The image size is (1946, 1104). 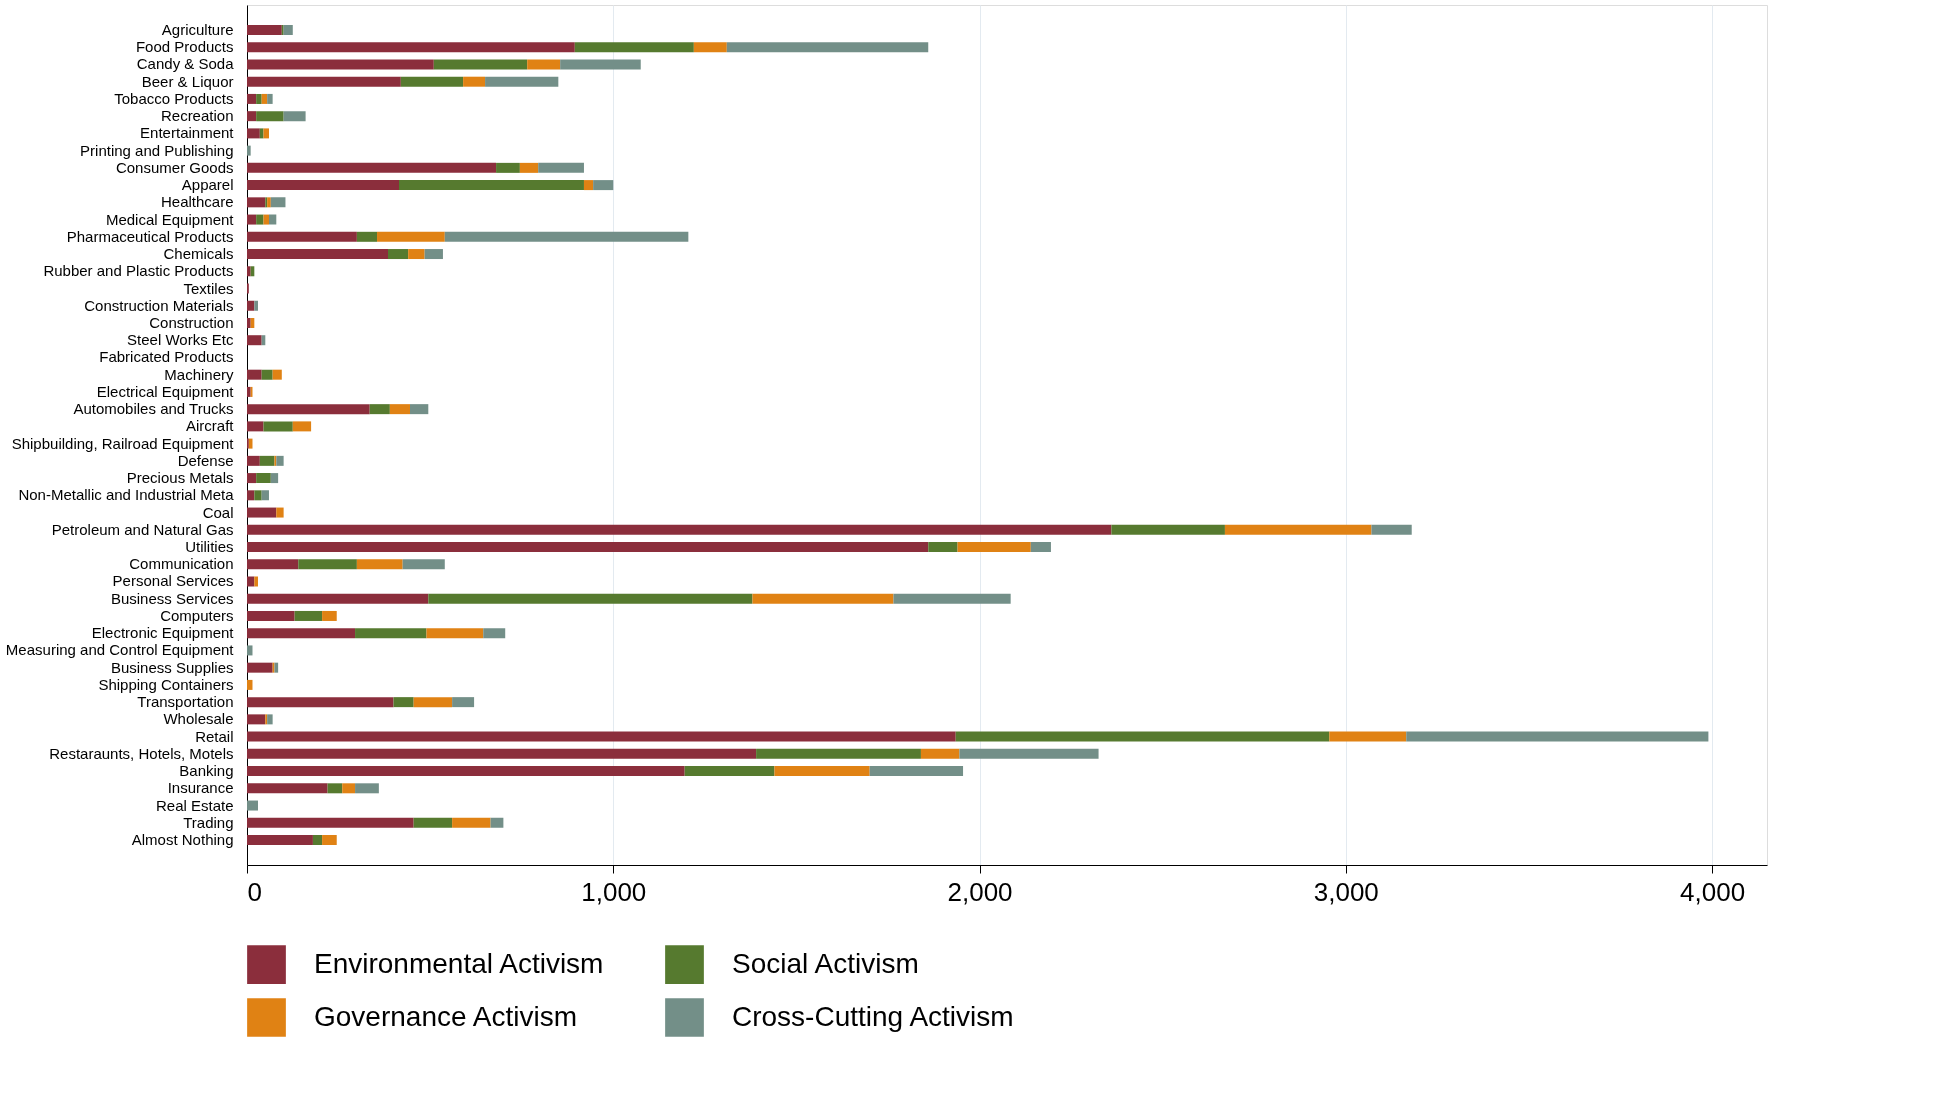 I want to click on y-tick-label: Pharmaceutical Products, so click(x=150, y=236).